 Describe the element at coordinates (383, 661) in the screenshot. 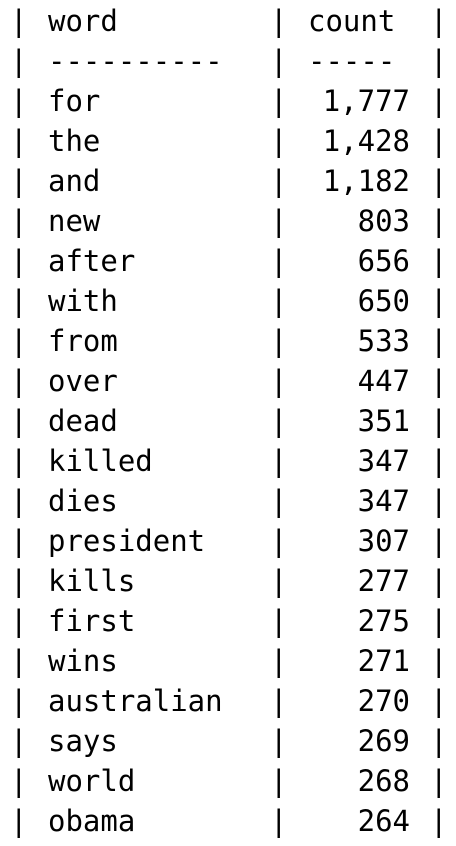

I see `count-cell: 271` at that location.